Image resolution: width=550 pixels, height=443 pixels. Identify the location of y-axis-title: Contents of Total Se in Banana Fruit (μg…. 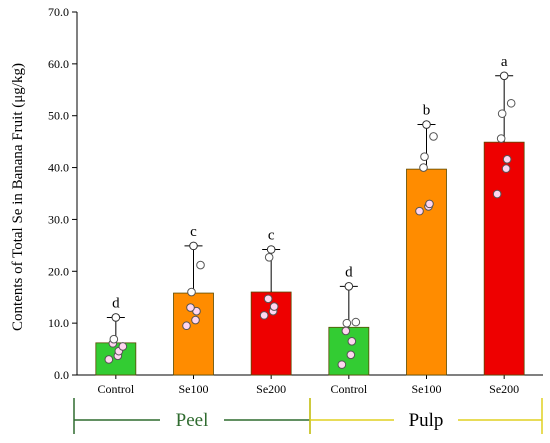
(18, 197).